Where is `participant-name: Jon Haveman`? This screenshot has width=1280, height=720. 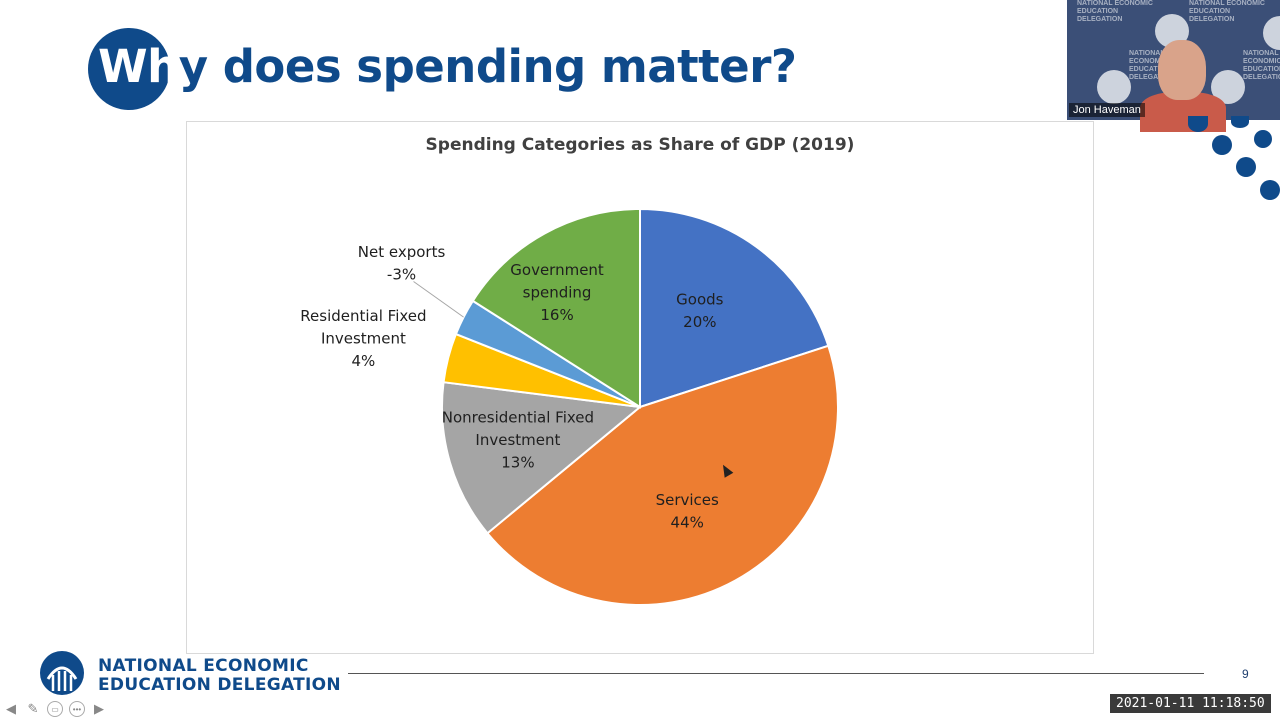
participant-name: Jon Haveman is located at coordinates (1107, 110).